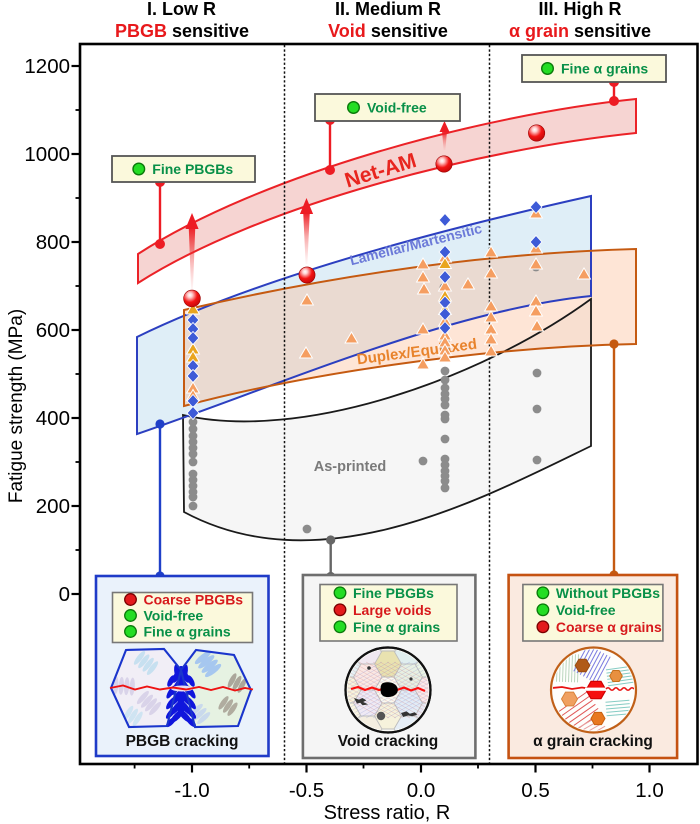 The width and height of the screenshot is (700, 824). I want to click on svg-text: 0.0, so click(421, 790).